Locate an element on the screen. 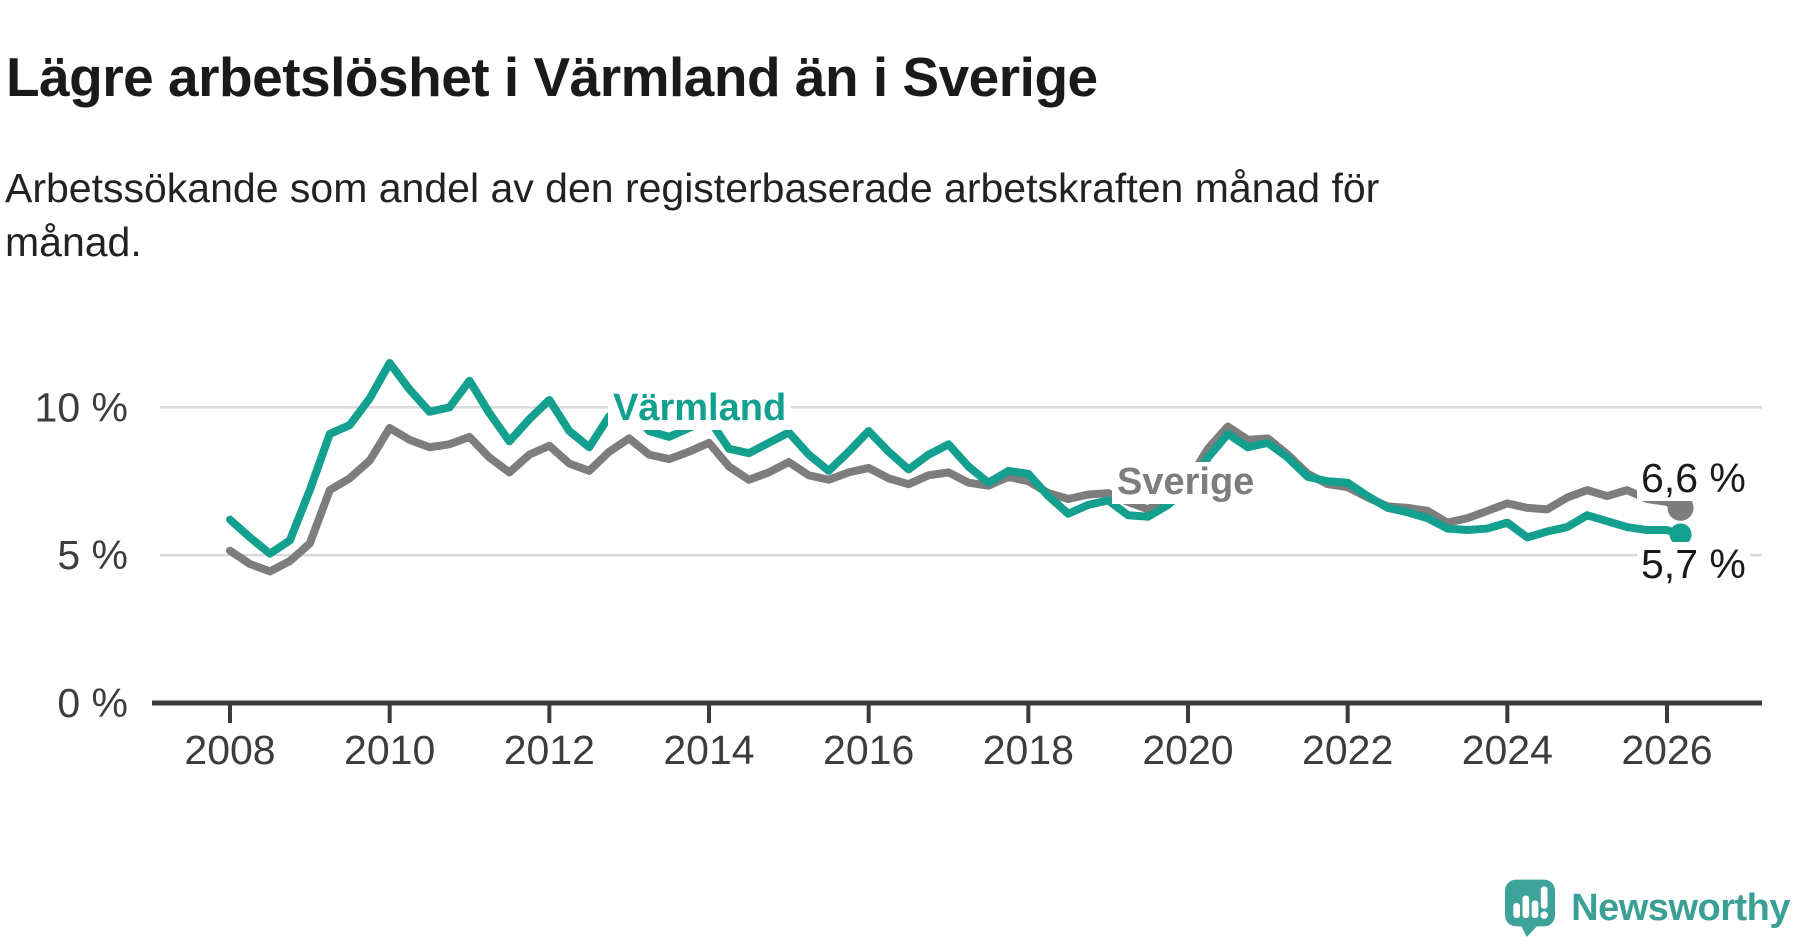 This screenshot has width=1800, height=948. x-axis-tick-label: 2010 is located at coordinates (389, 750).